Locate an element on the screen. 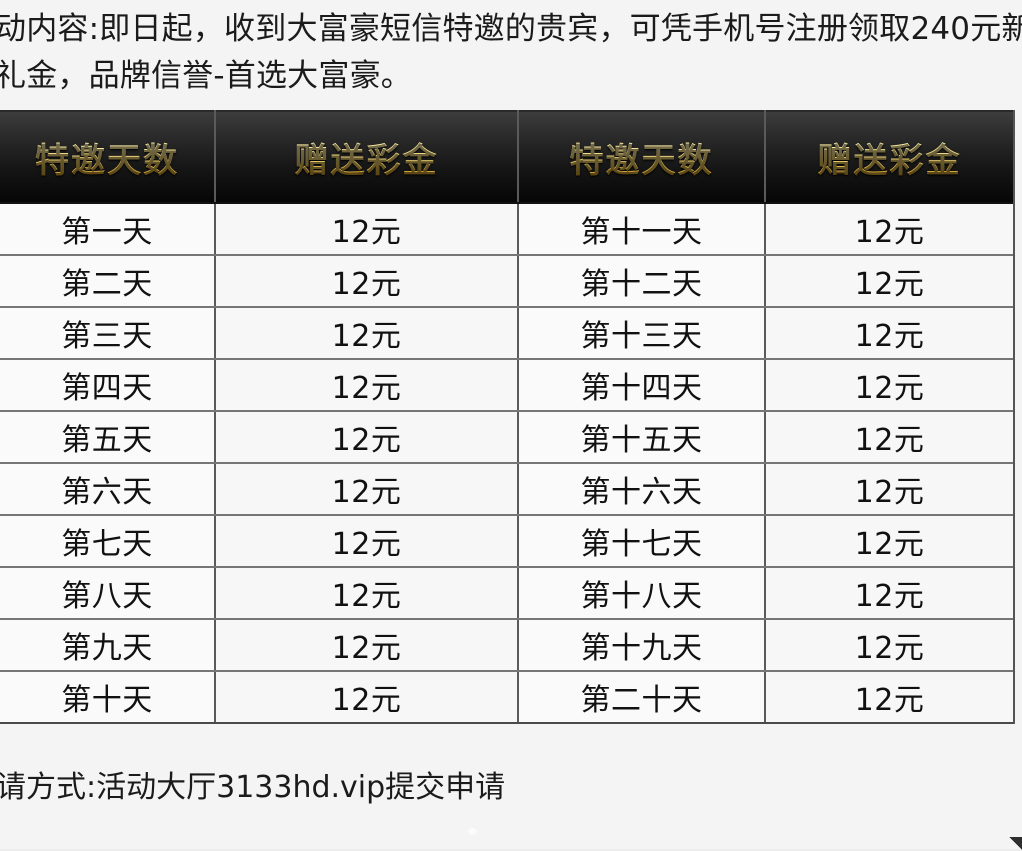 Image resolution: width=1022 pixels, height=851 pixels. cell-day-left: 第五天 is located at coordinates (108, 437).